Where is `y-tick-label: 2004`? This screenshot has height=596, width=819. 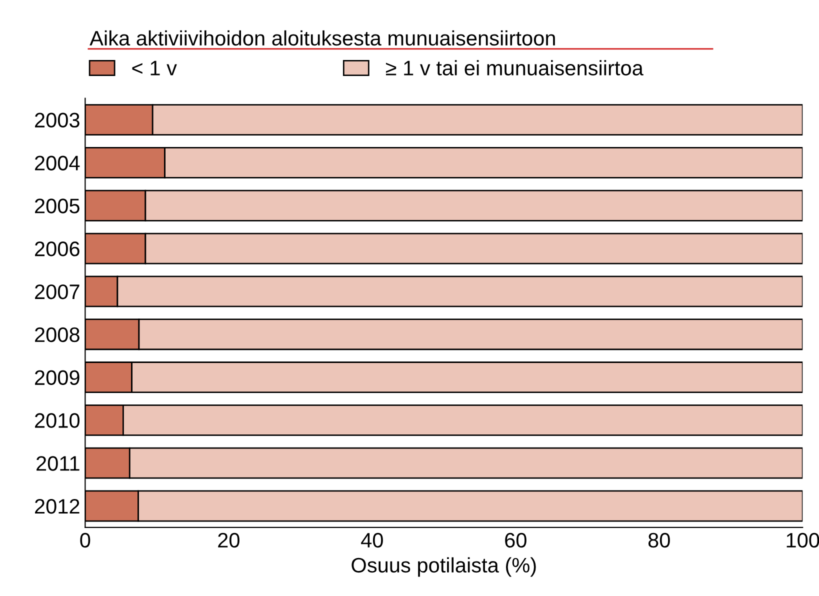 y-tick-label: 2004 is located at coordinates (57, 163).